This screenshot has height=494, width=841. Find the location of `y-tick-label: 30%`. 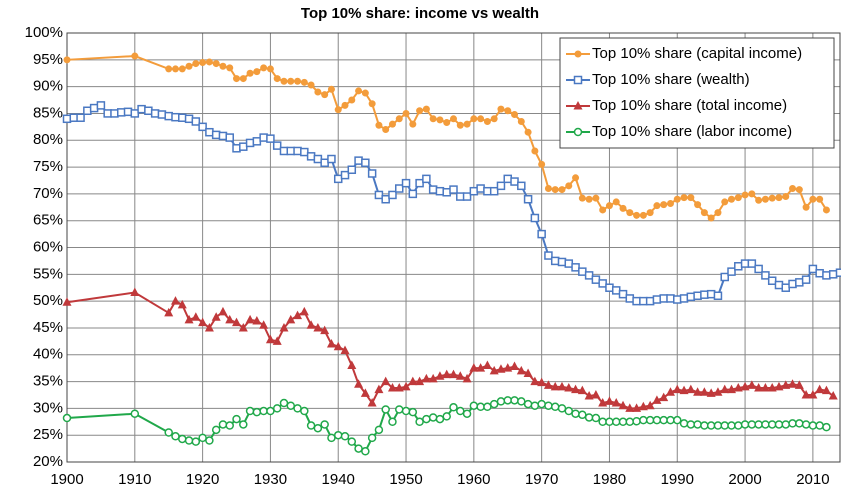

y-tick-label: 30% is located at coordinates (48, 407).